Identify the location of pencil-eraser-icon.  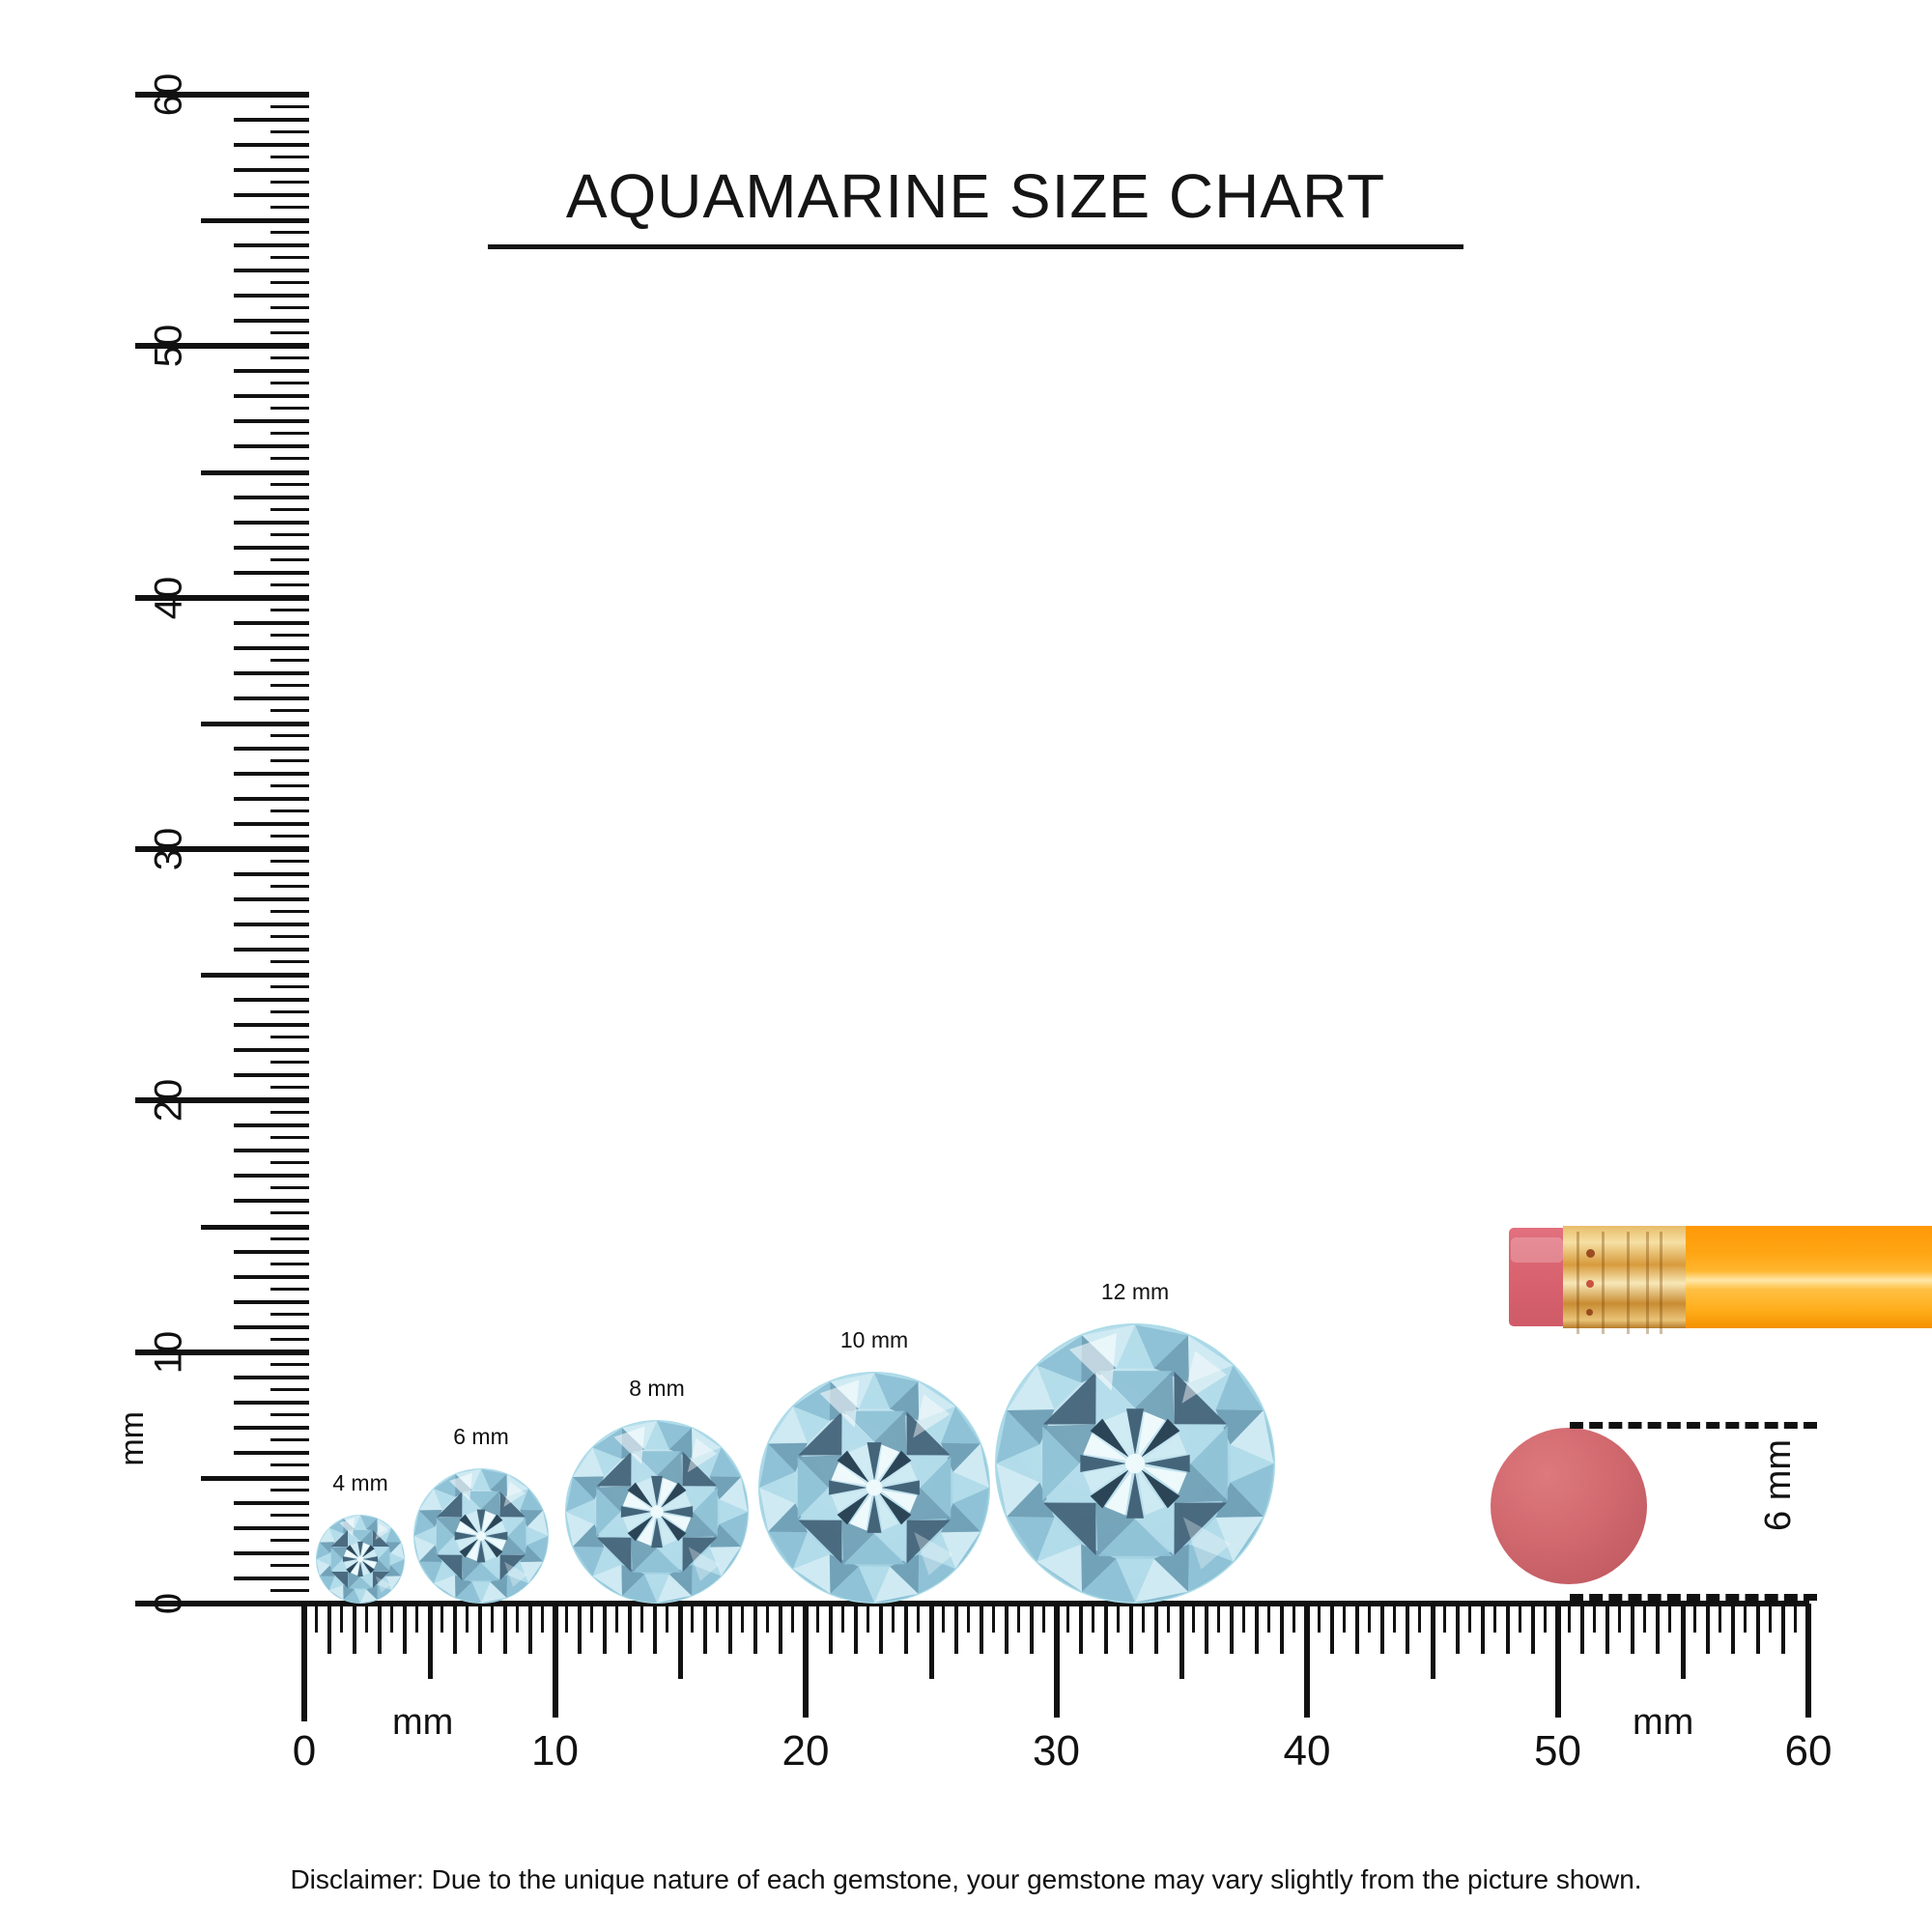
(1537, 1277).